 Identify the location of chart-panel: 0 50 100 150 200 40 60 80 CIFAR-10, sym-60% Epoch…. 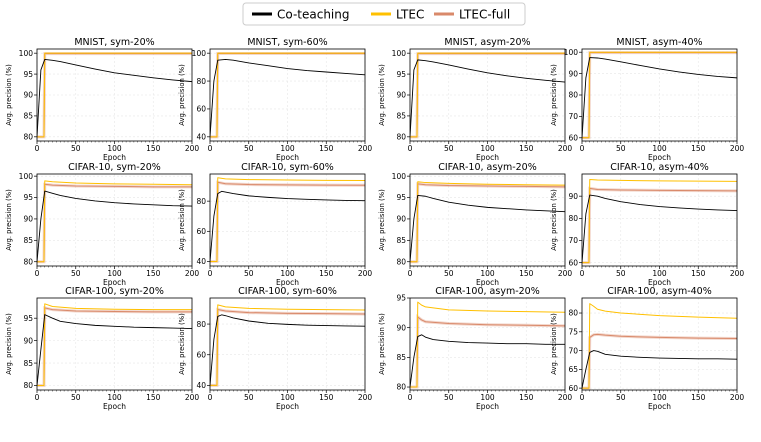
(275, 224).